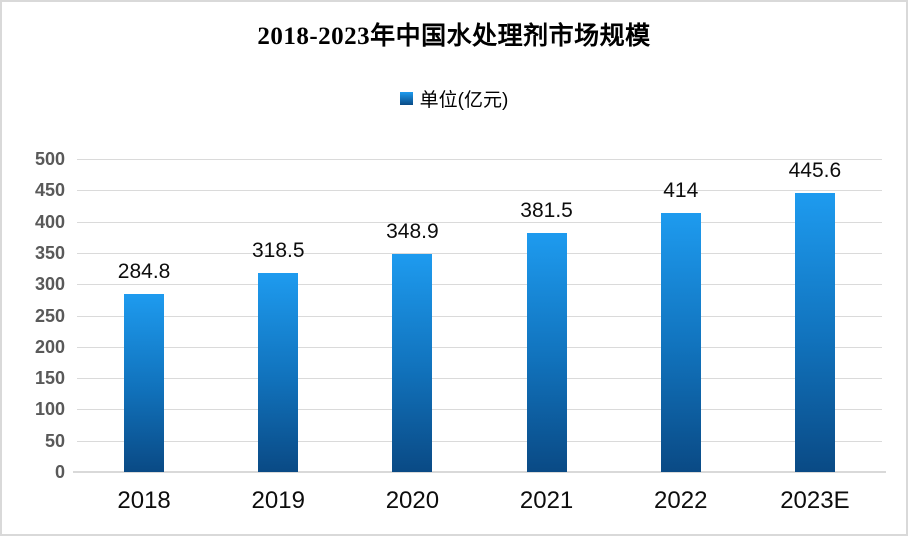 The width and height of the screenshot is (908, 536). I want to click on legend-label: 单位(亿元), so click(464, 100).